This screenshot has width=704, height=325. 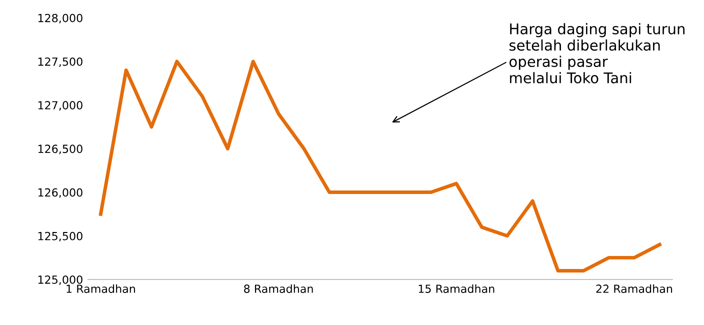 I want to click on y-tick-label: 127,000, so click(x=60, y=106).